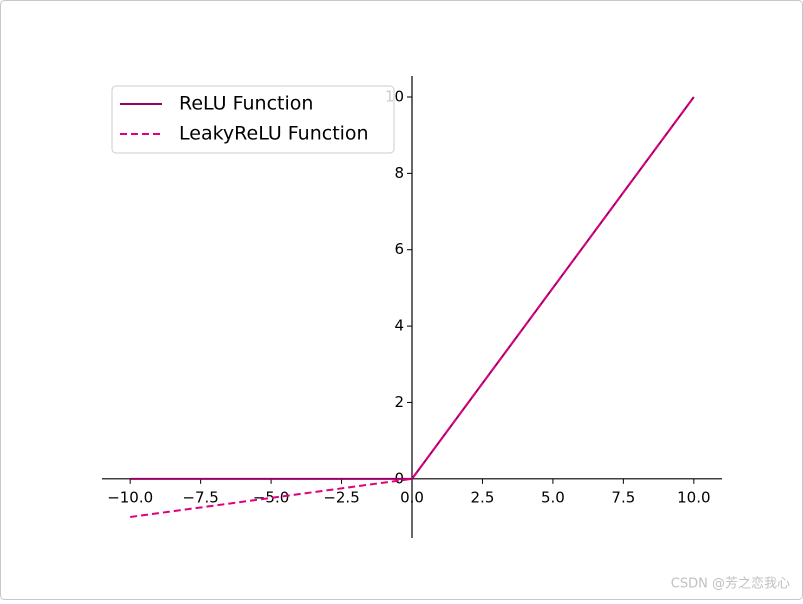  I want to click on y-tick-label: 8, so click(399, 173).